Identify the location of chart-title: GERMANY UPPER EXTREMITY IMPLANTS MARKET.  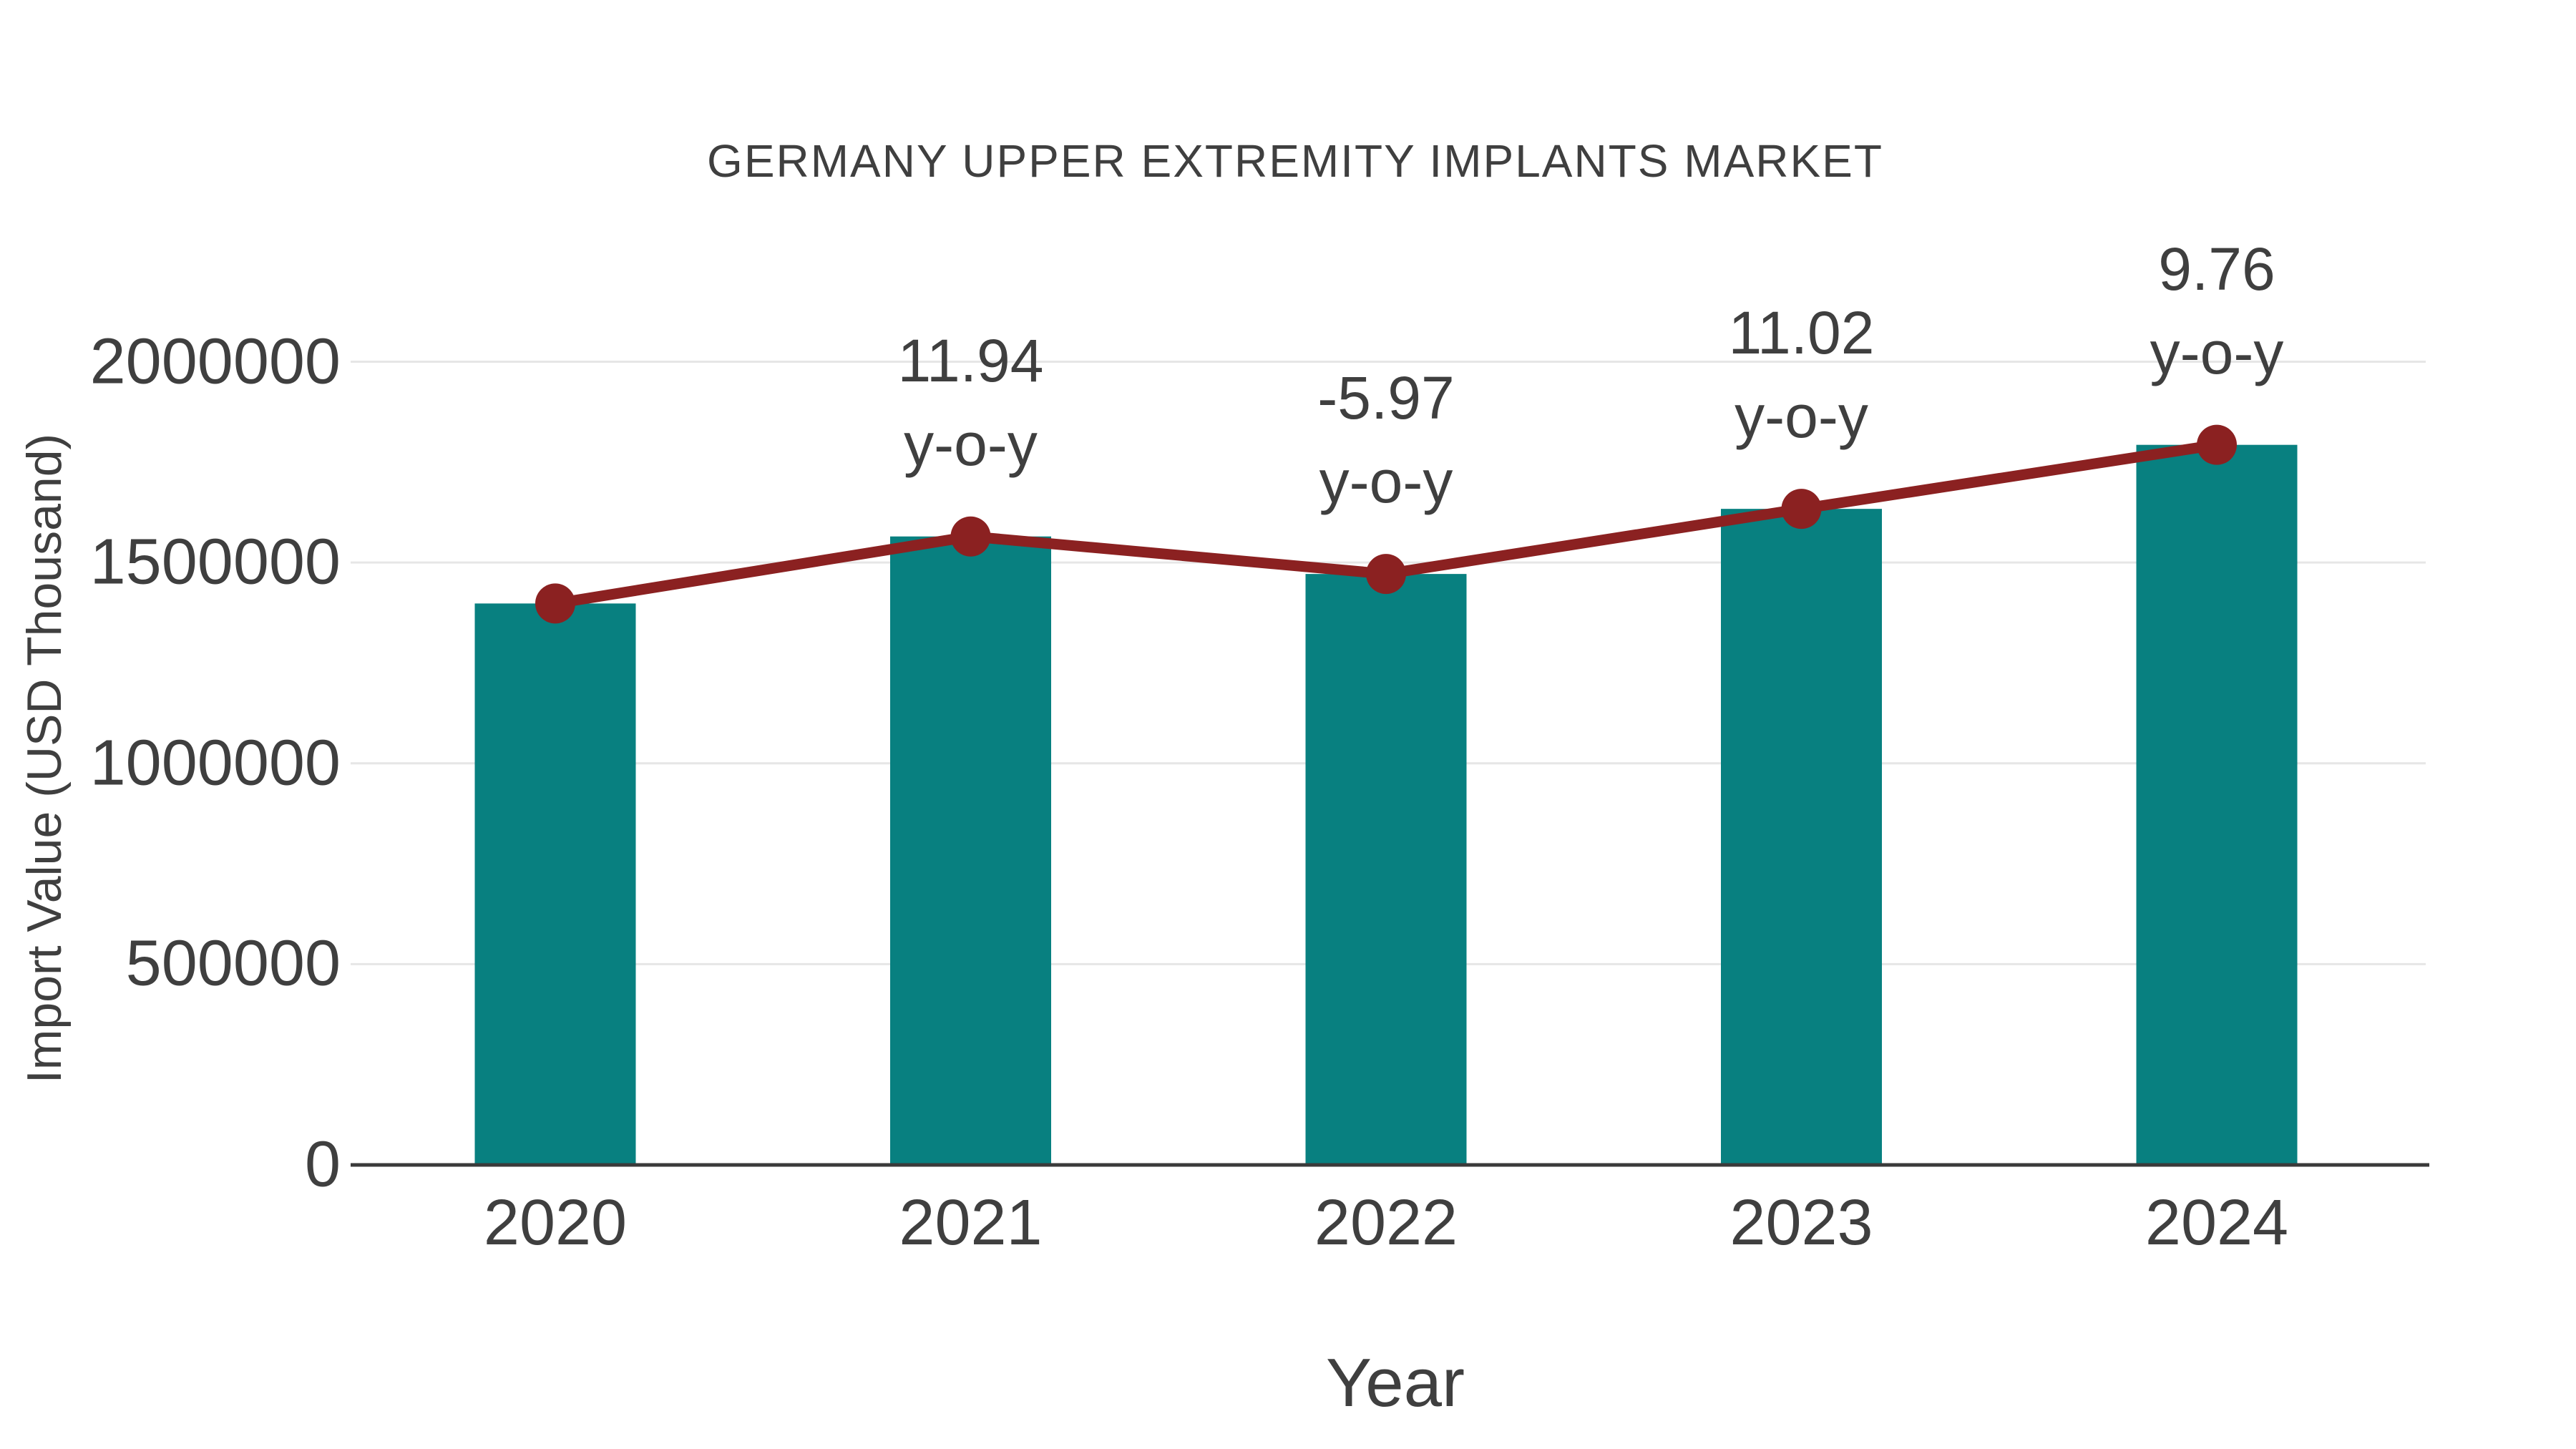
(1295, 161).